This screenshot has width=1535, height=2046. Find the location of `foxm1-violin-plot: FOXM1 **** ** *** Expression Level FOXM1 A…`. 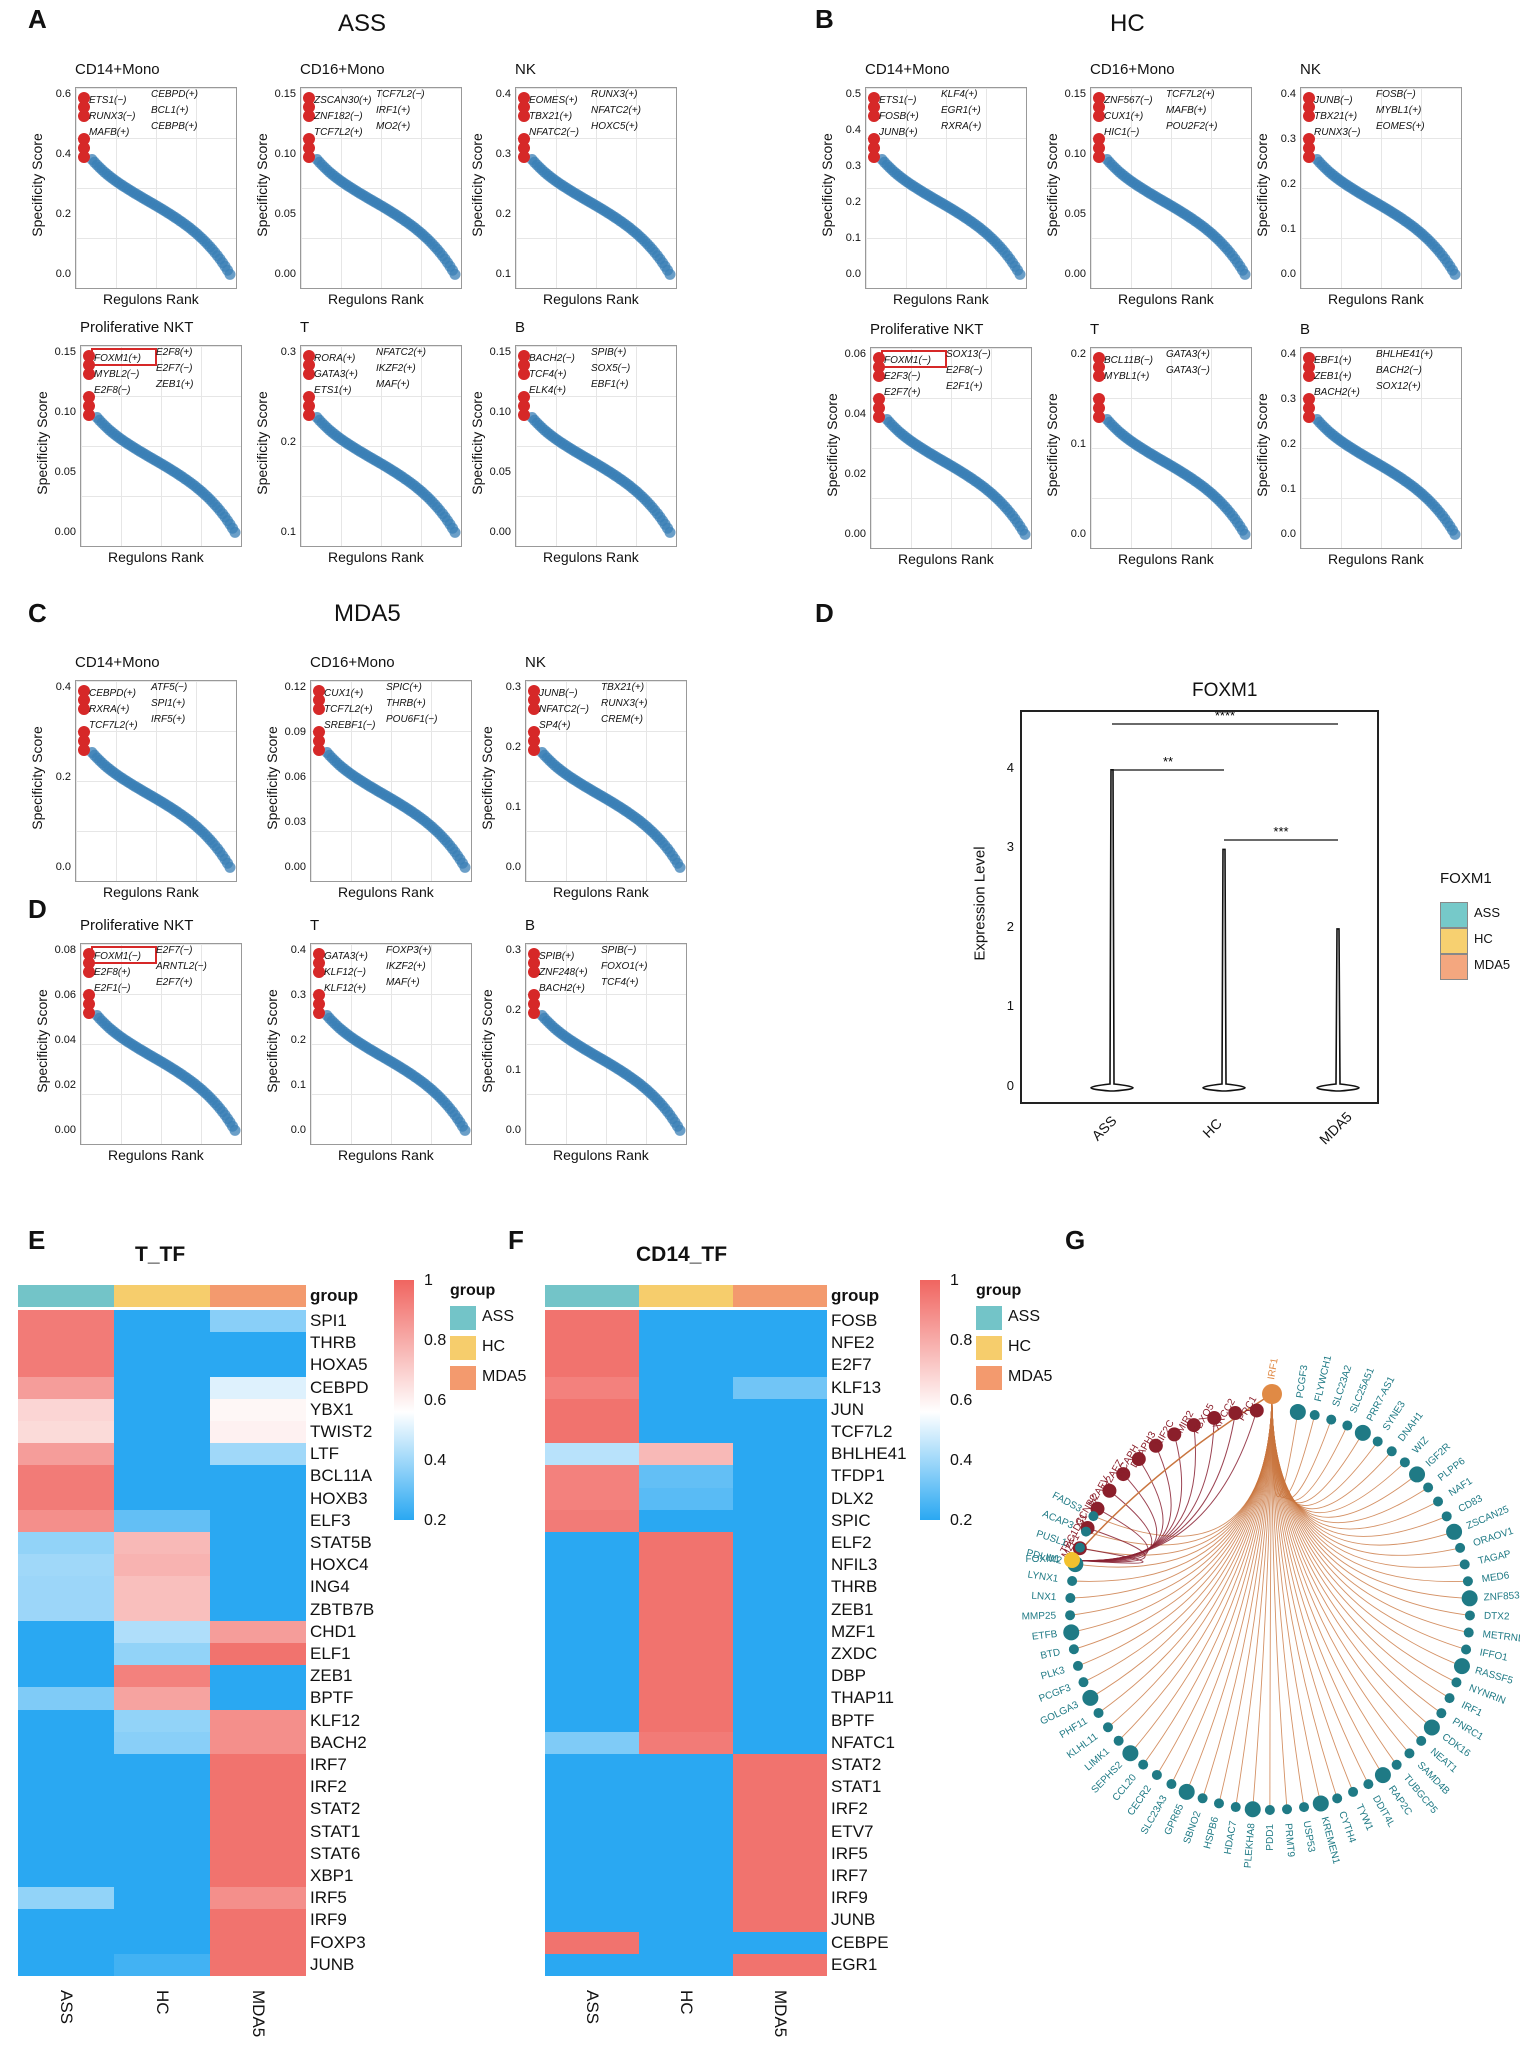

foxm1-violin-plot: FOXM1 **** ** *** Expression Level FOXM1 A… is located at coordinates (1240, 930).